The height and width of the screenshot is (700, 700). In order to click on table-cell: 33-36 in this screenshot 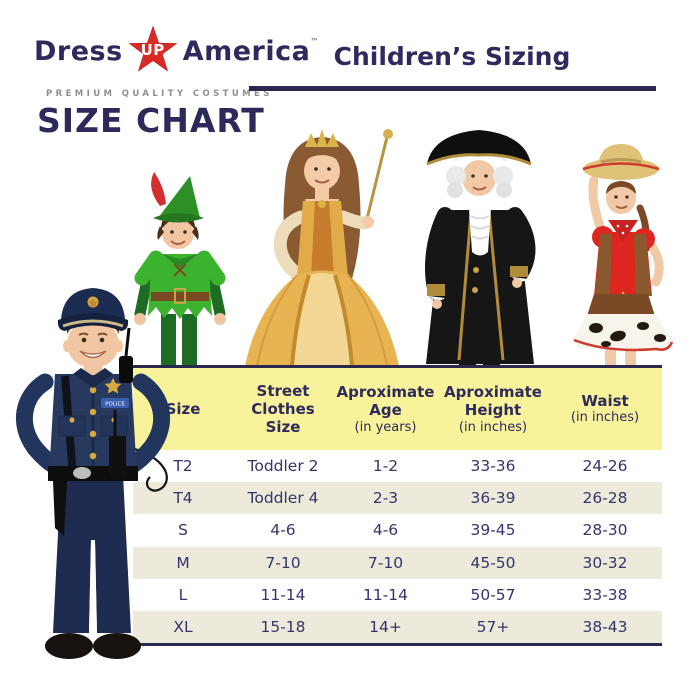, I will do `click(493, 466)`.